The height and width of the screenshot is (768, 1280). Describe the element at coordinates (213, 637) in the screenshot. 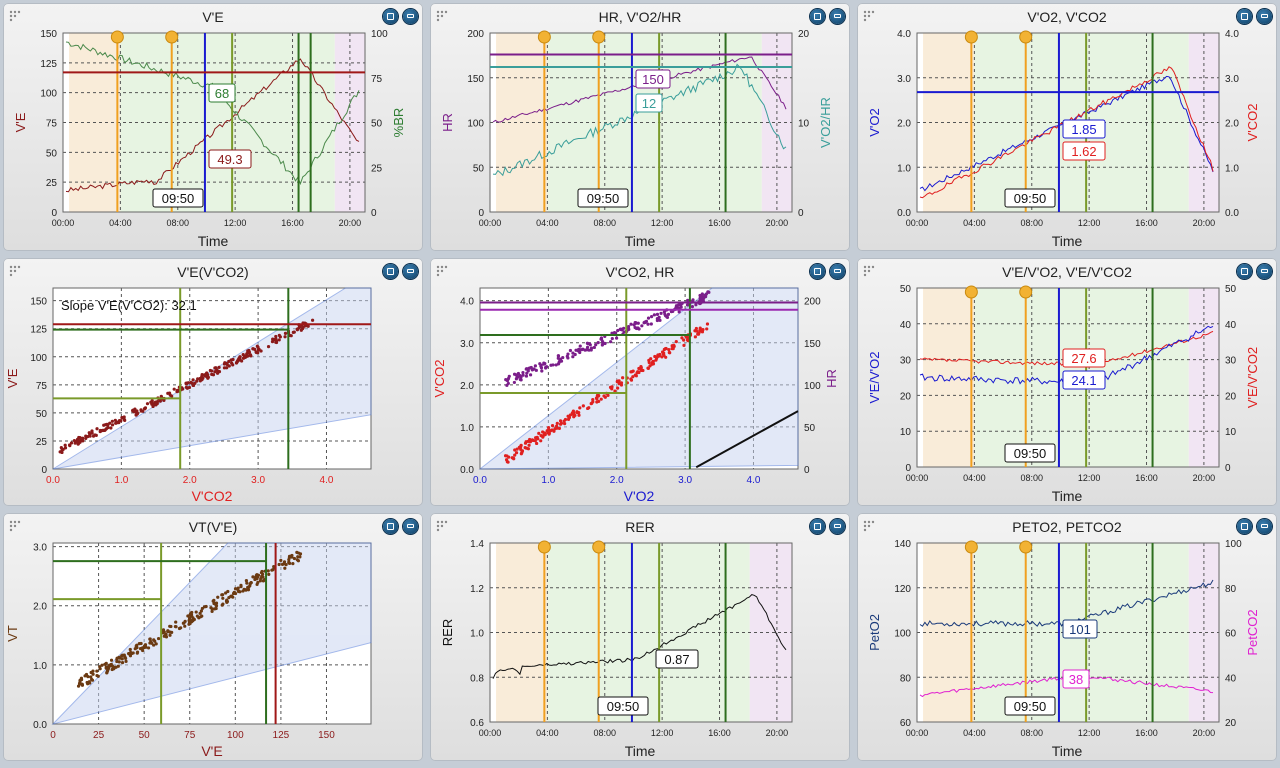

I see `vt-chart: 0.0 1.0 2.0 3.0 0 25 50 75 100 125 150 V'E VT` at that location.